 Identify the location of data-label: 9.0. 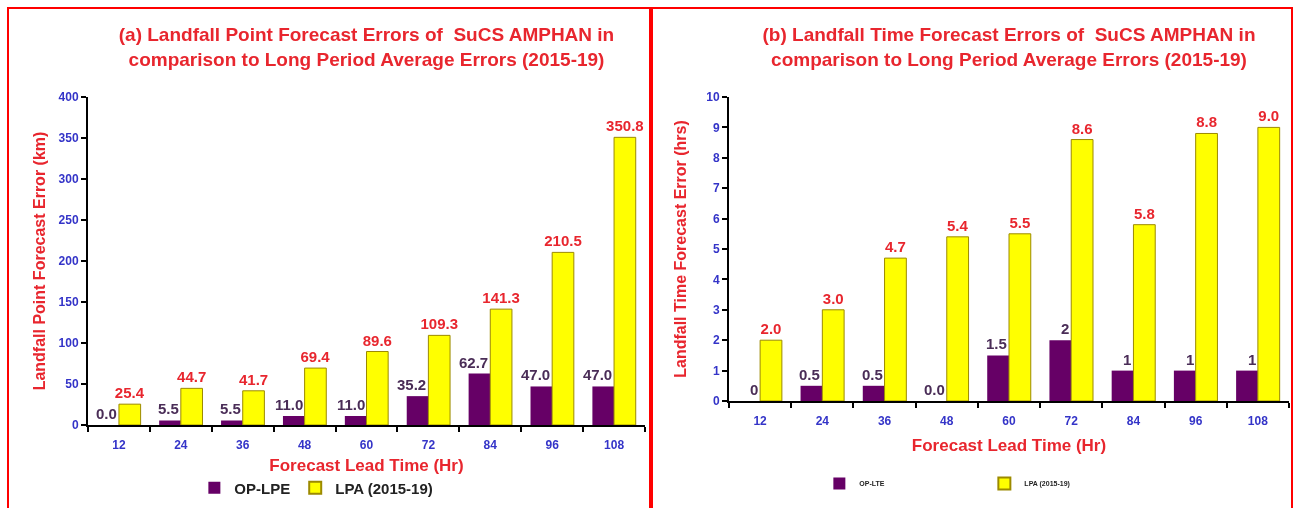
(1269, 116).